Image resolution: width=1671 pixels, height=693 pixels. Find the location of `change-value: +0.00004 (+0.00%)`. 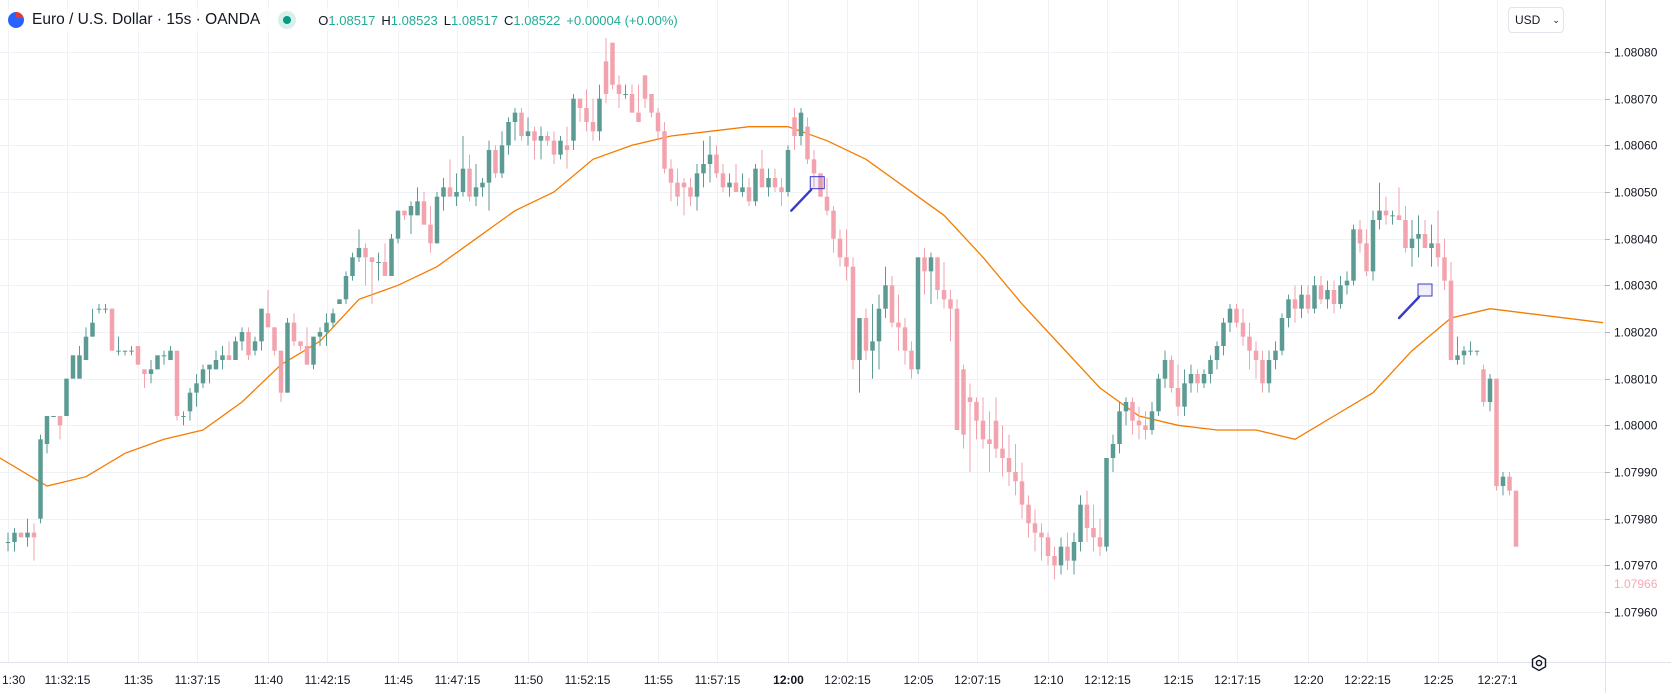

change-value: +0.00004 (+0.00%) is located at coordinates (622, 20).